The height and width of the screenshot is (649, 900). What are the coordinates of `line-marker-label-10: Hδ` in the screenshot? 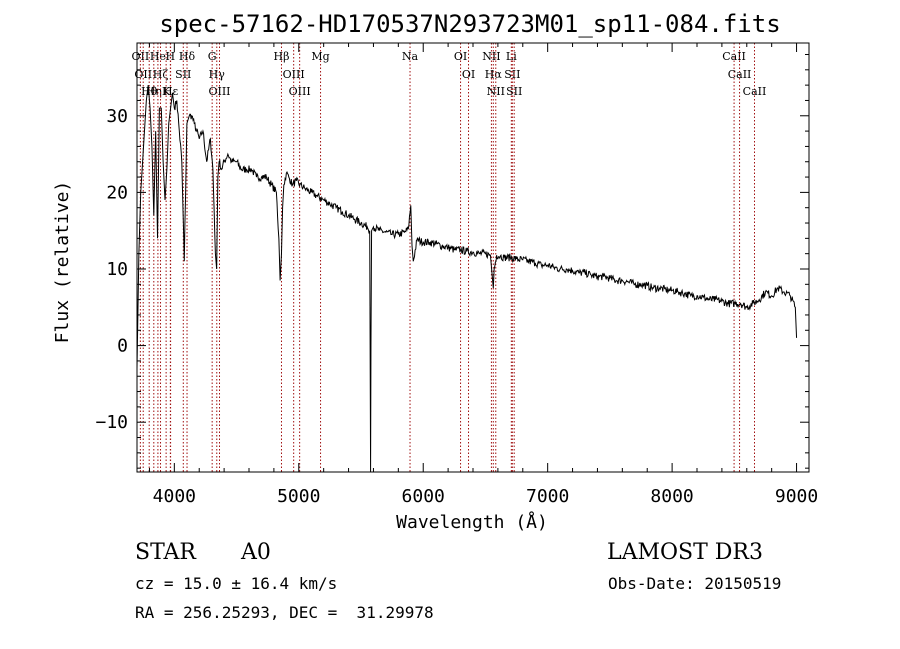 It's located at (187, 56).